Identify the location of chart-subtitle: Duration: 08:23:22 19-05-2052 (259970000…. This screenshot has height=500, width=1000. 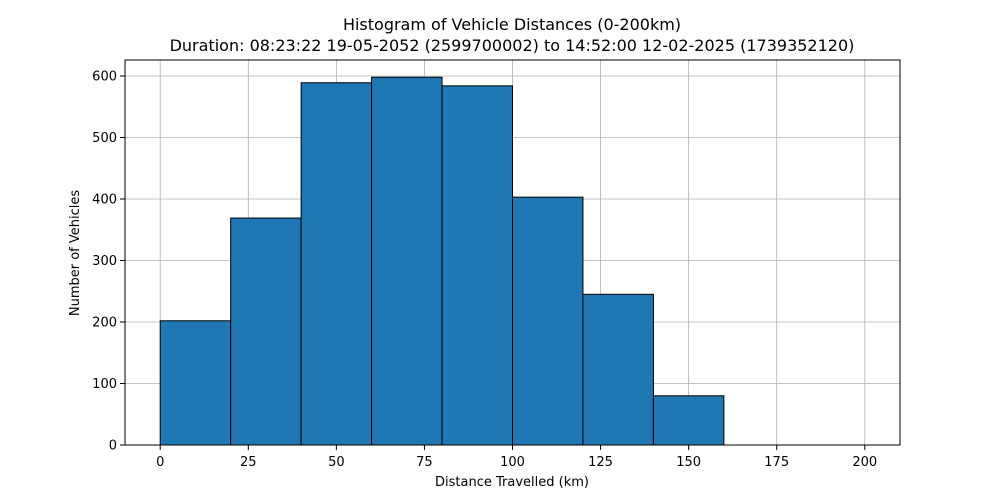
(512, 45).